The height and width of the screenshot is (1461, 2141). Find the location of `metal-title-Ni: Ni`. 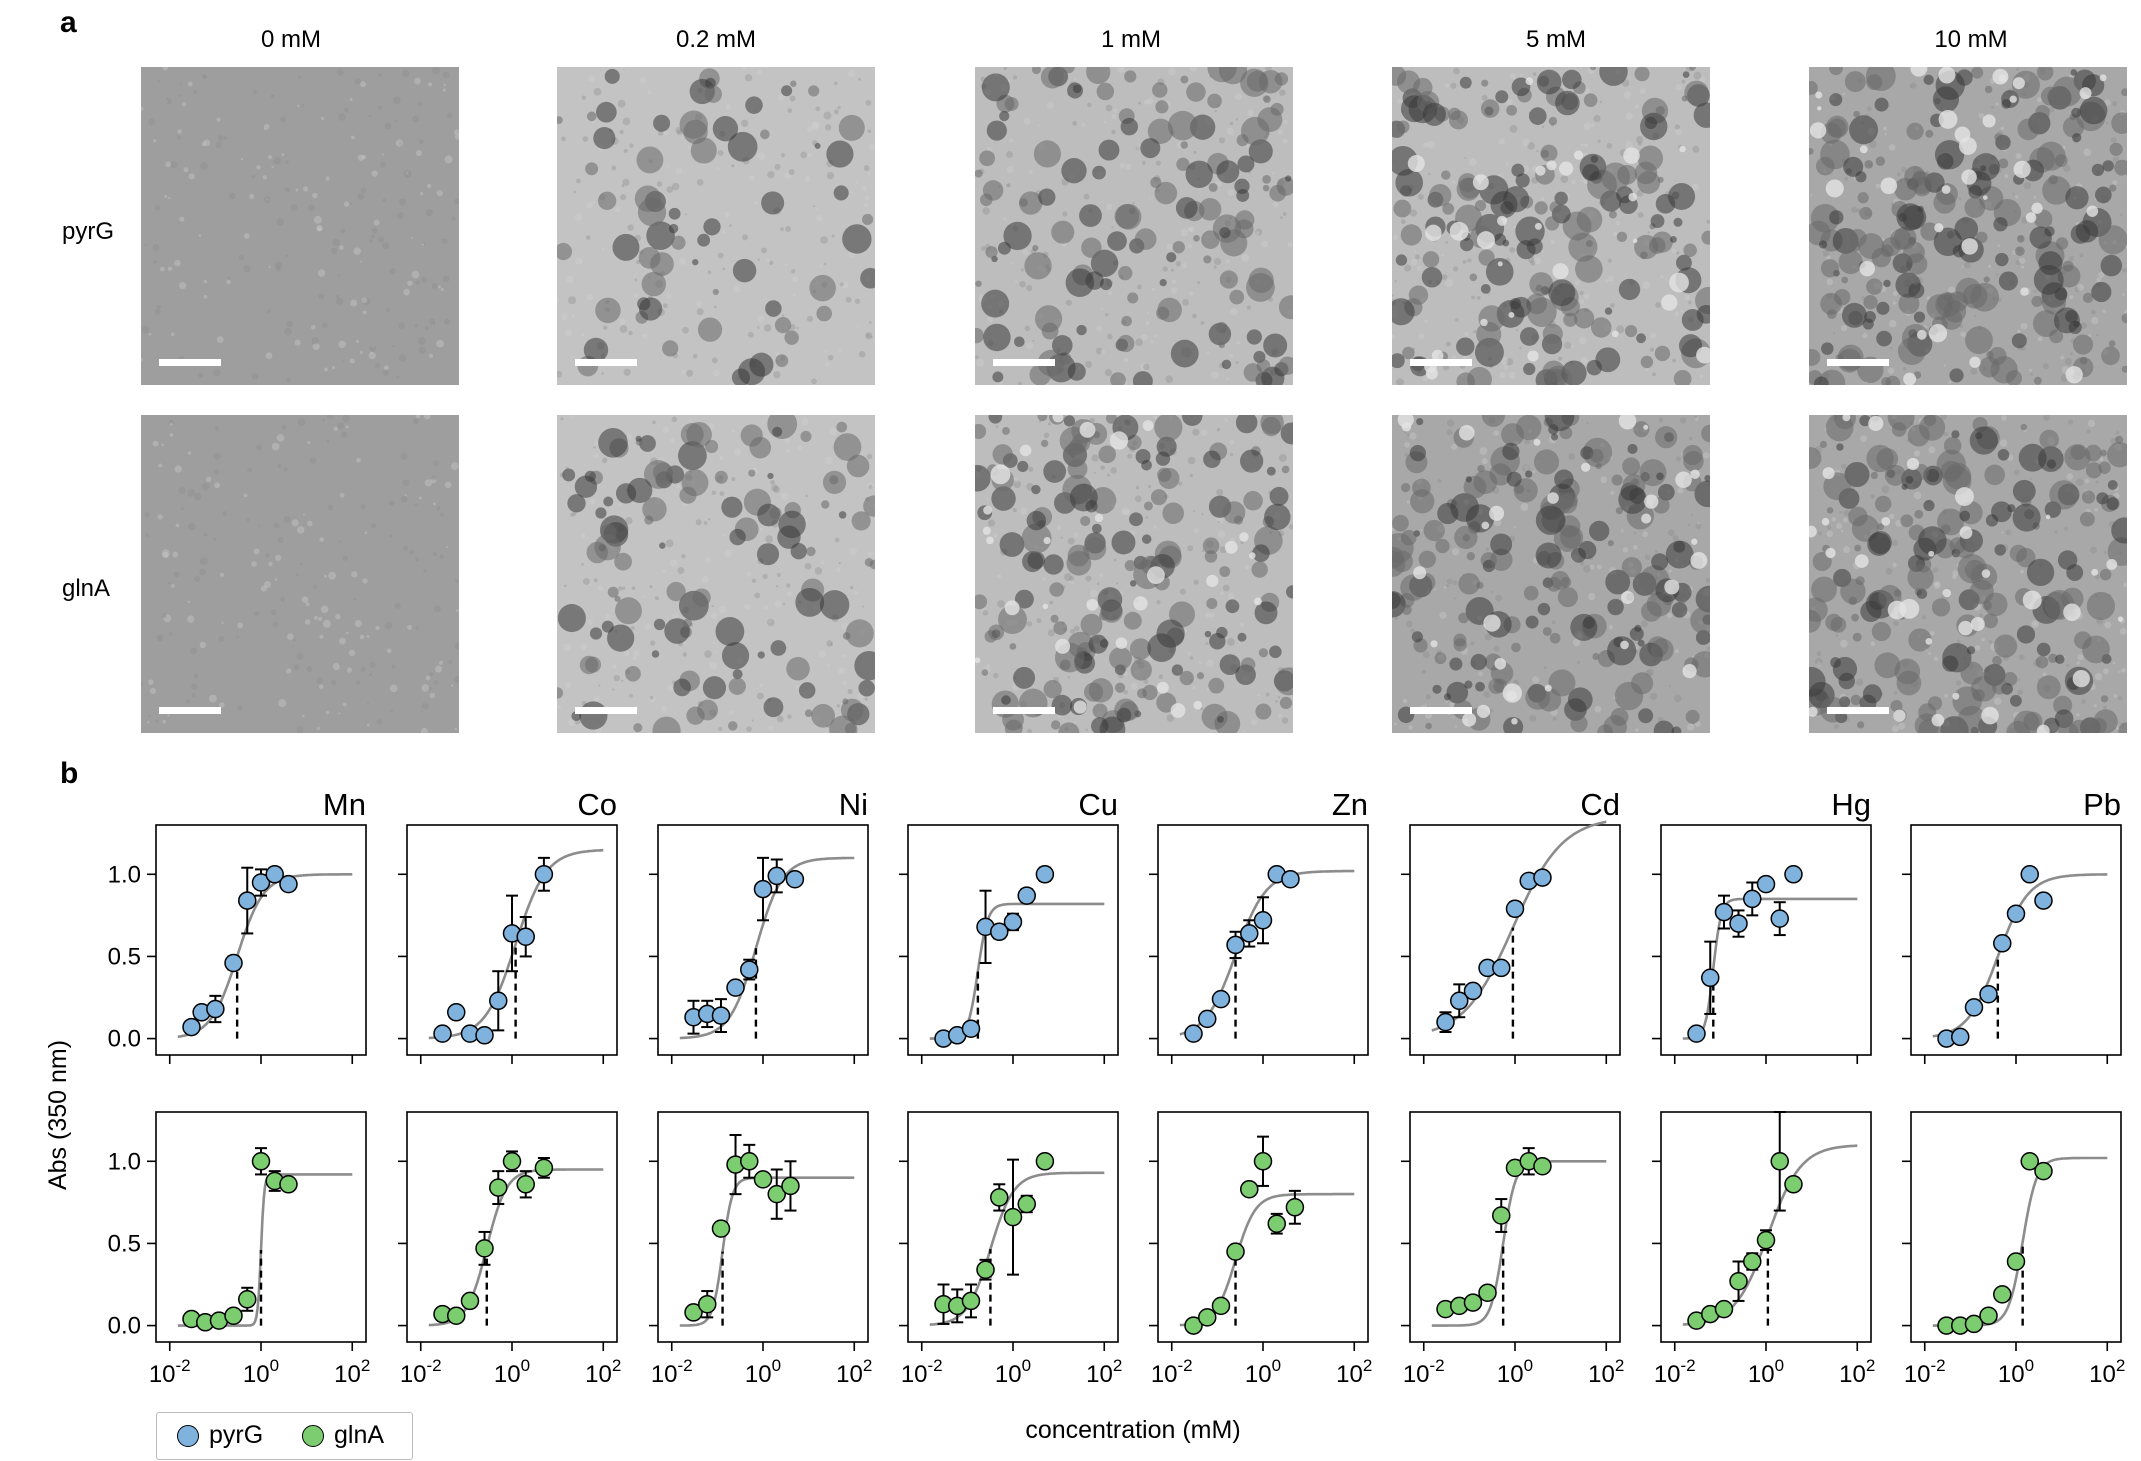

metal-title-Ni: Ni is located at coordinates (853, 804).